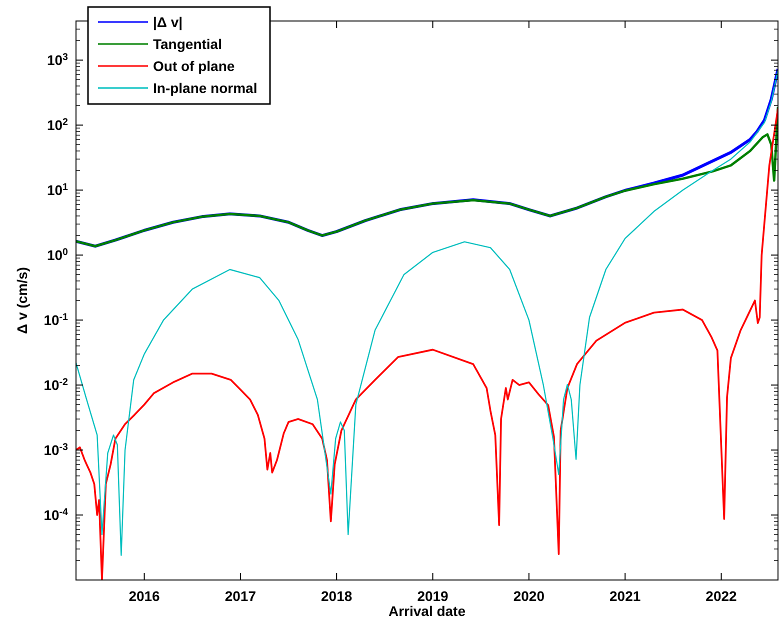  What do you see at coordinates (57, 255) in the screenshot?
I see `y-tick-label: 10$^{0}$` at bounding box center [57, 255].